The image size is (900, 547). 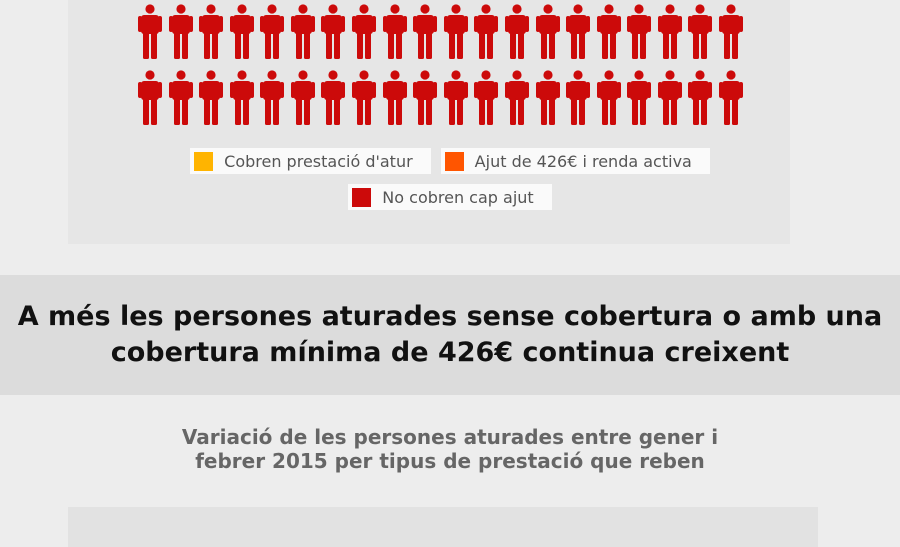 I want to click on legend-label: Cobren prestació d'atur, so click(x=318, y=161).